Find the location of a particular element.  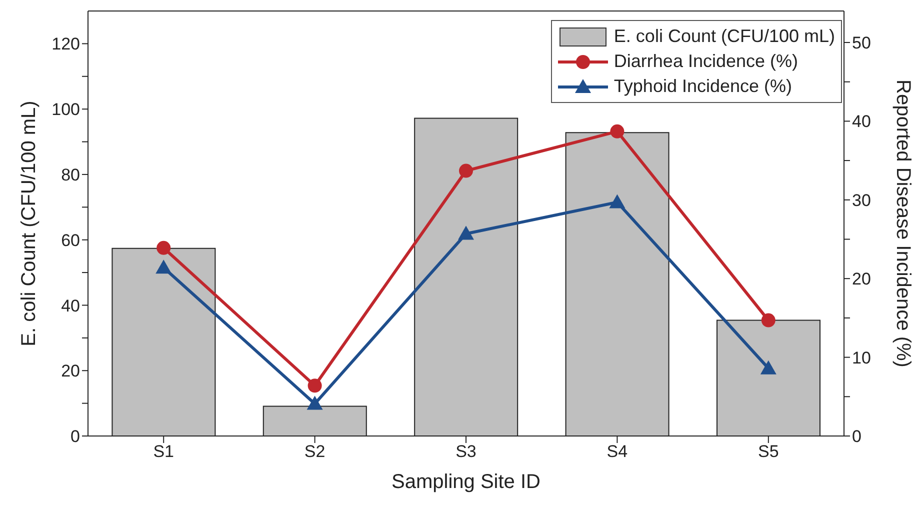

x-tick-label: S1 is located at coordinates (163, 452).